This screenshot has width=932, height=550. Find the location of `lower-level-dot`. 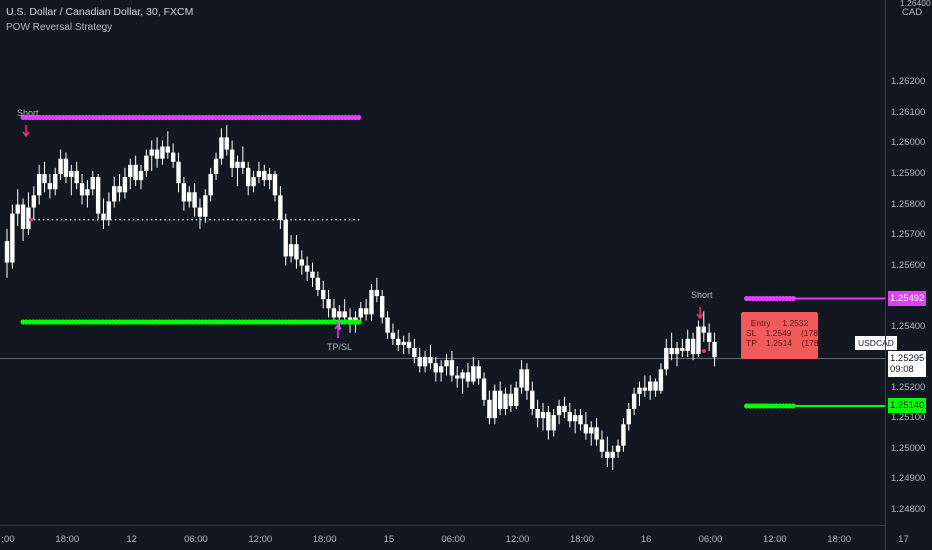

lower-level-dot is located at coordinates (793, 406).